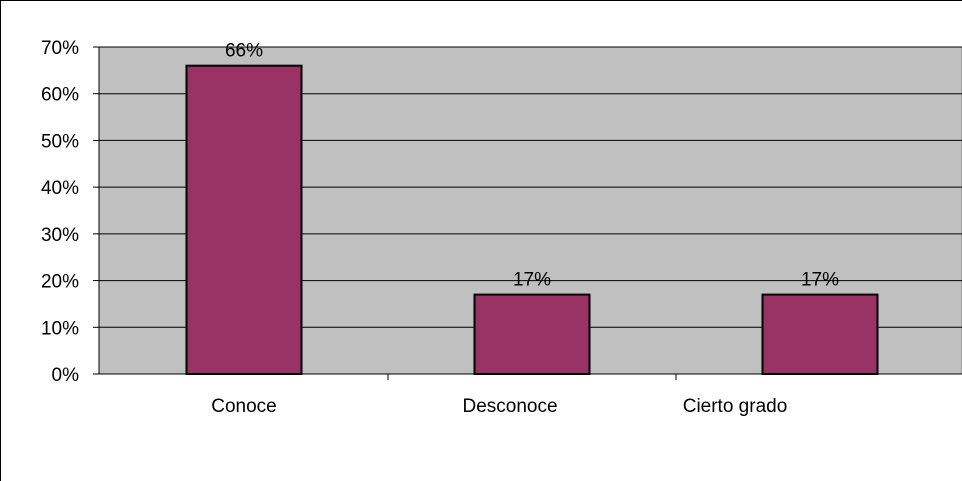 This screenshot has width=962, height=481. What do you see at coordinates (60, 188) in the screenshot?
I see `y-tick-label: 40%` at bounding box center [60, 188].